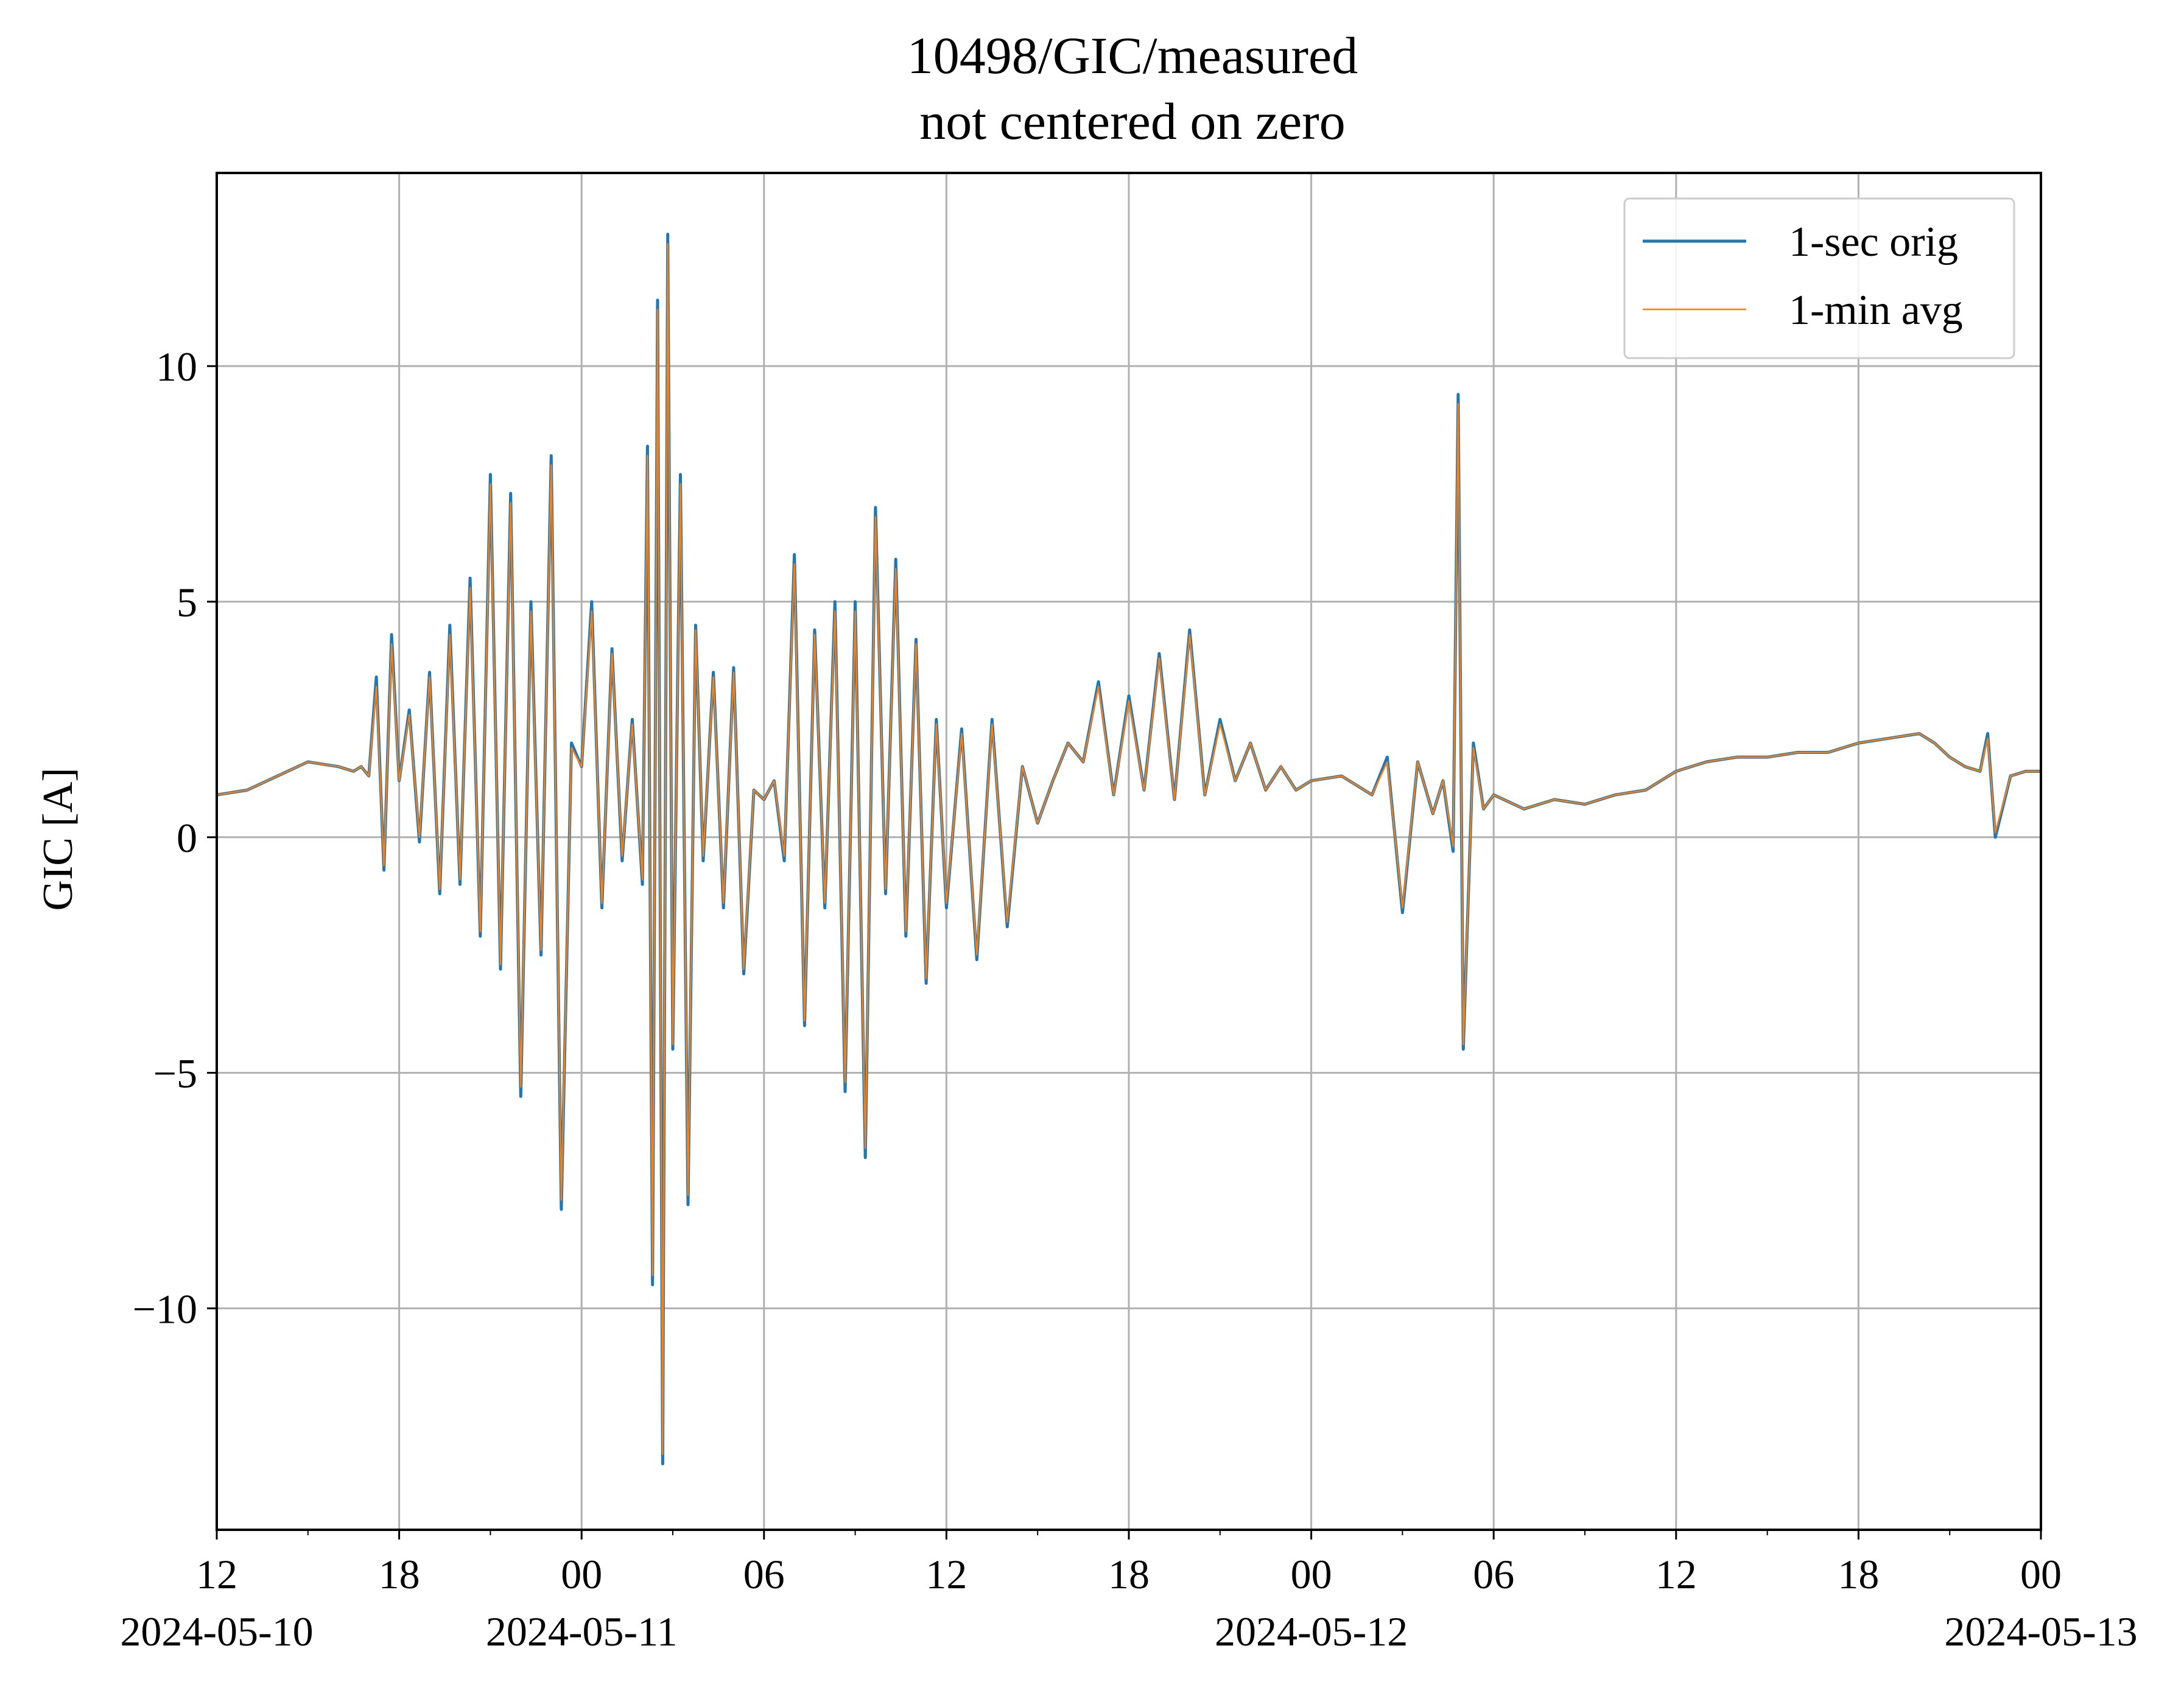 This screenshot has width=2184, height=1693. What do you see at coordinates (2040, 1631) in the screenshot?
I see `x-date-label: 2024-05-13` at bounding box center [2040, 1631].